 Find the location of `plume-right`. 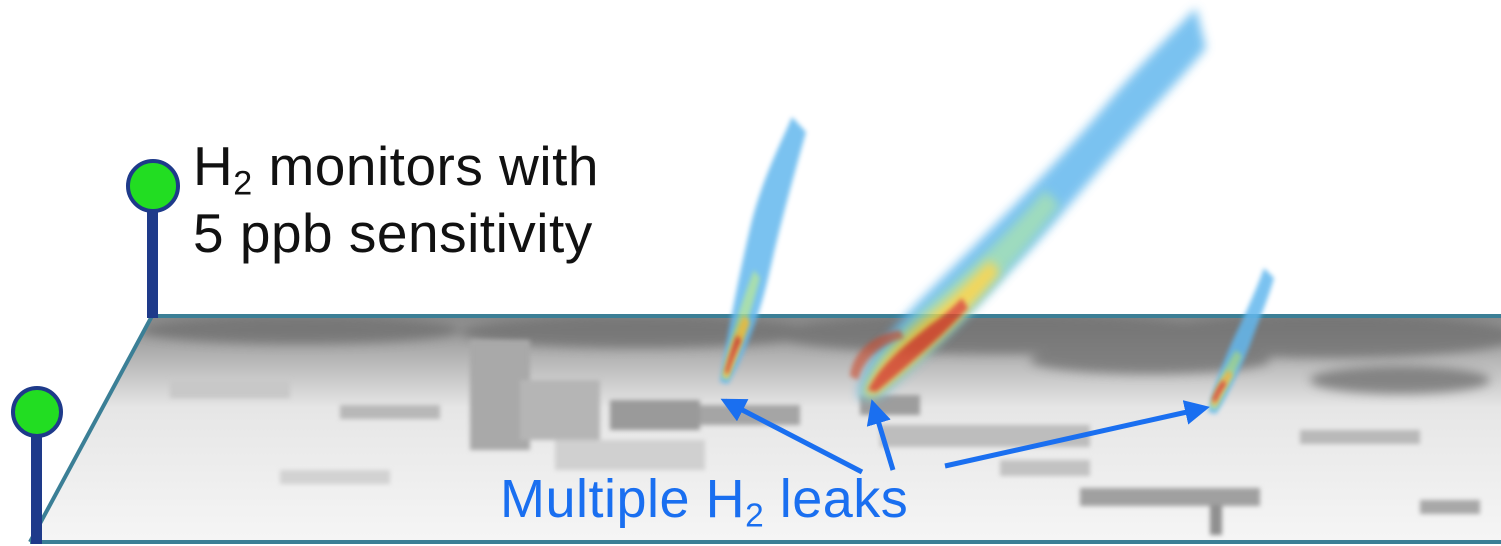

plume-right is located at coordinates (1241, 341).